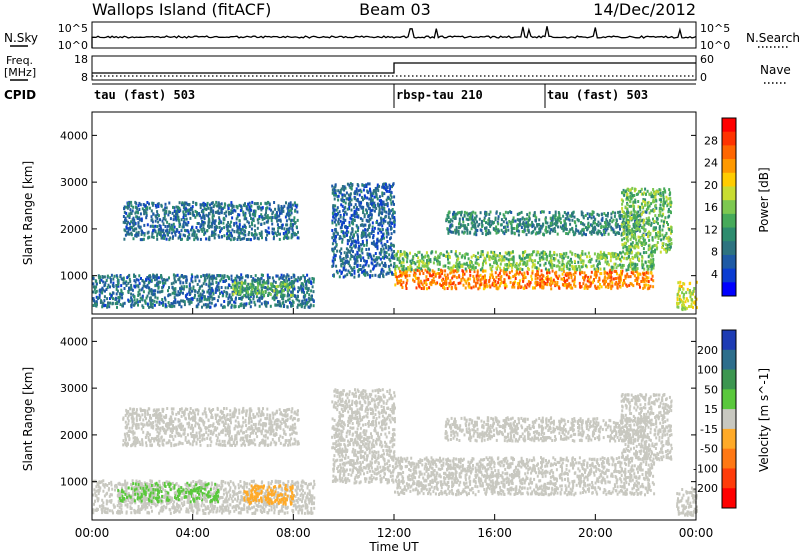 The width and height of the screenshot is (800, 554). I want to click on freq-bottom-tick: 8, so click(84, 77).